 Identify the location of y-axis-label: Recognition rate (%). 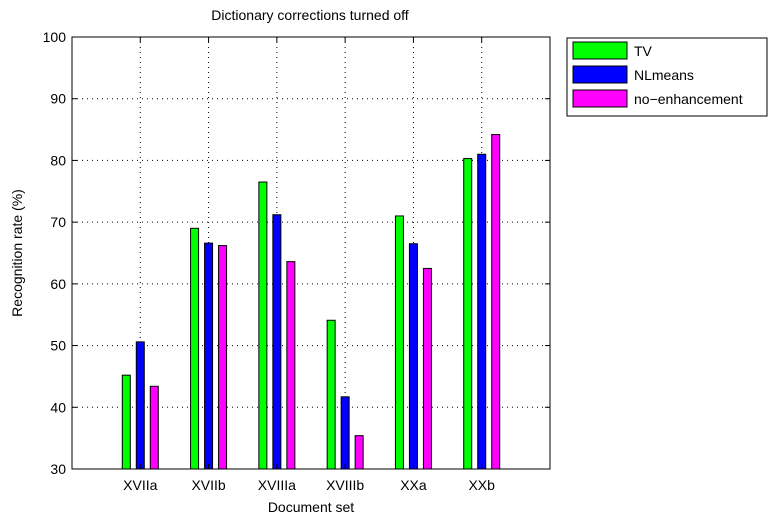
(17, 253).